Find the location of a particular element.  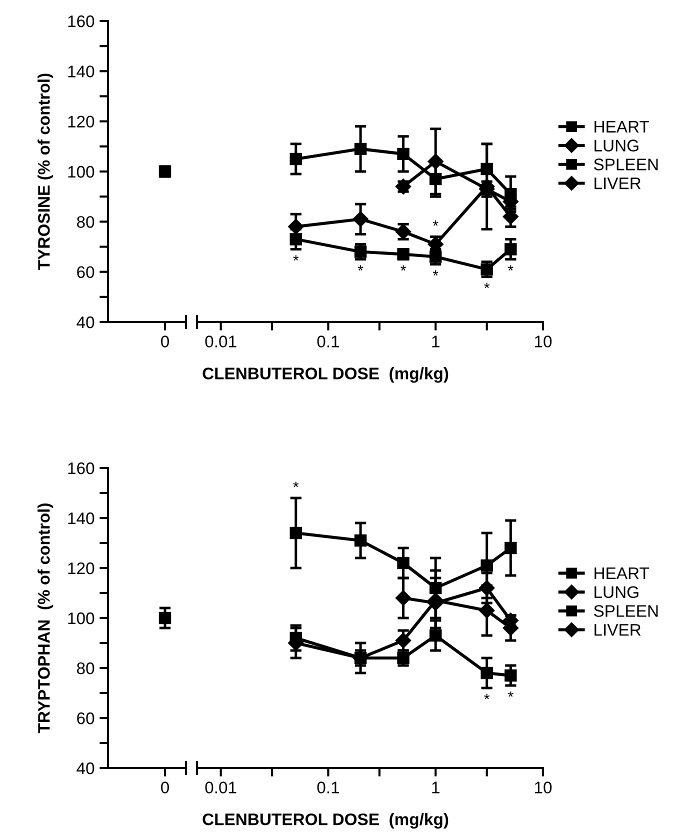

y-axis-title: TYROSINE (% of control) is located at coordinates (46, 172).